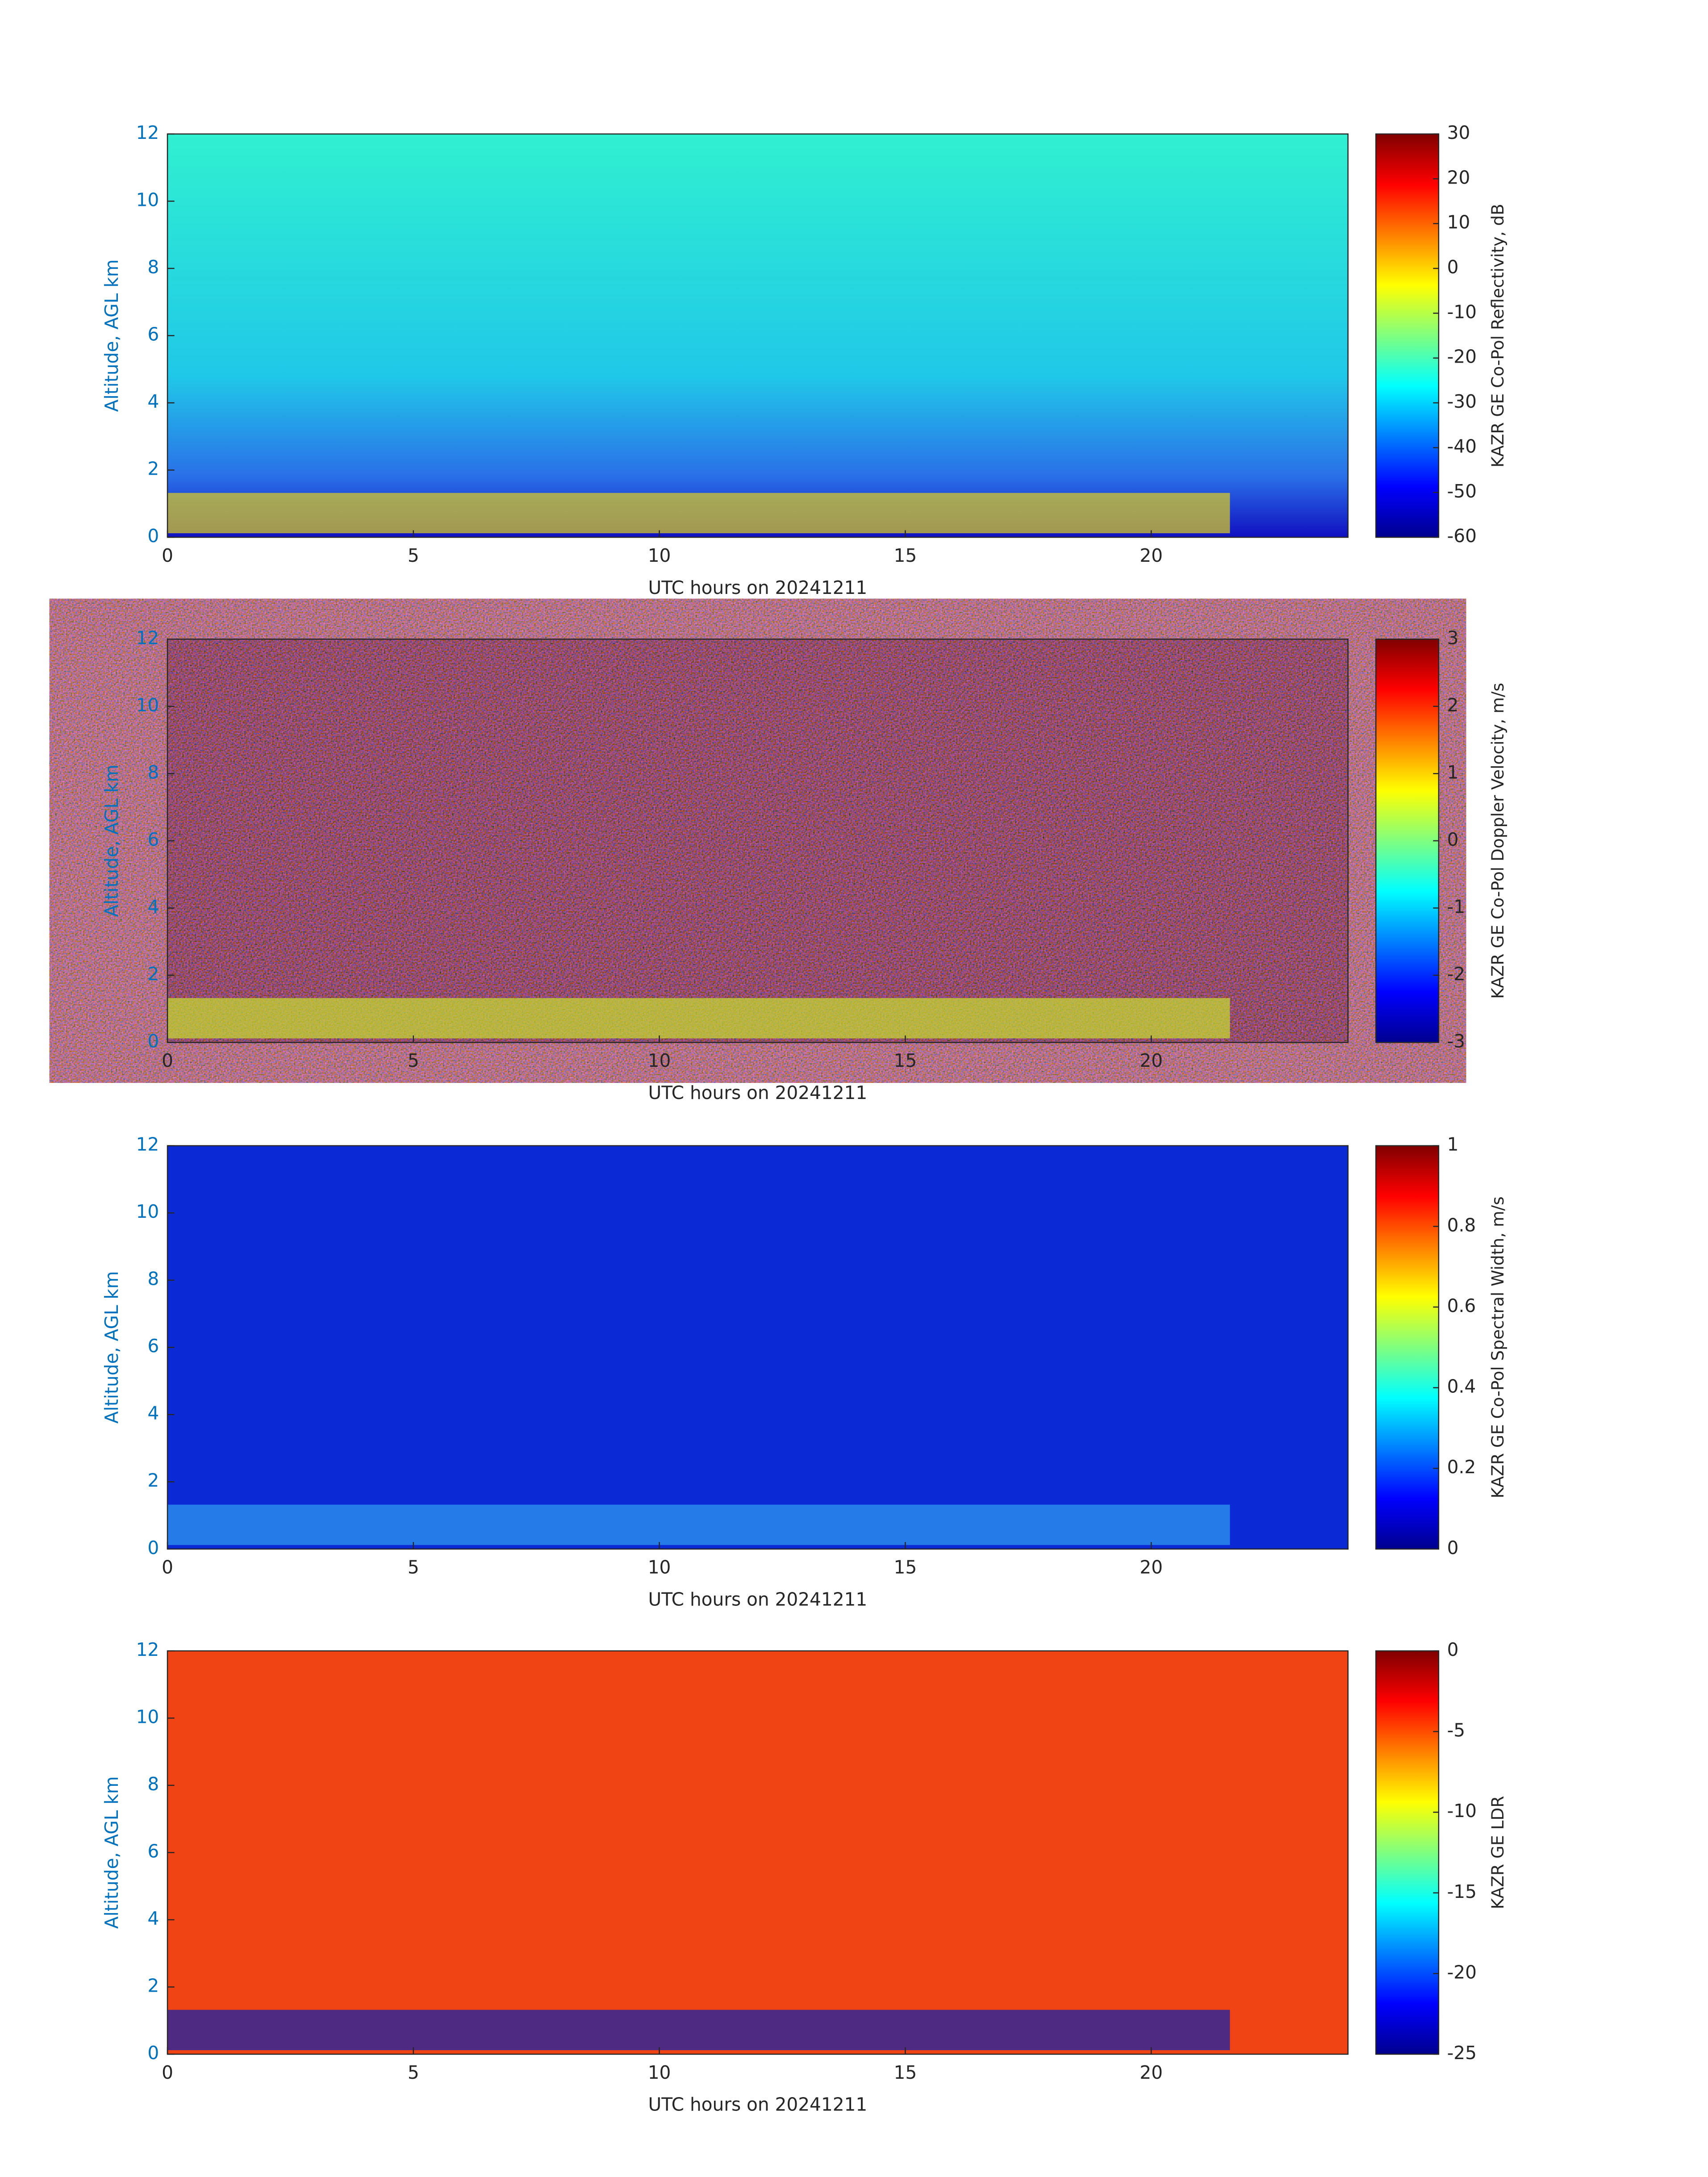  I want to click on colorbar-tick-label: -50, so click(1462, 491).